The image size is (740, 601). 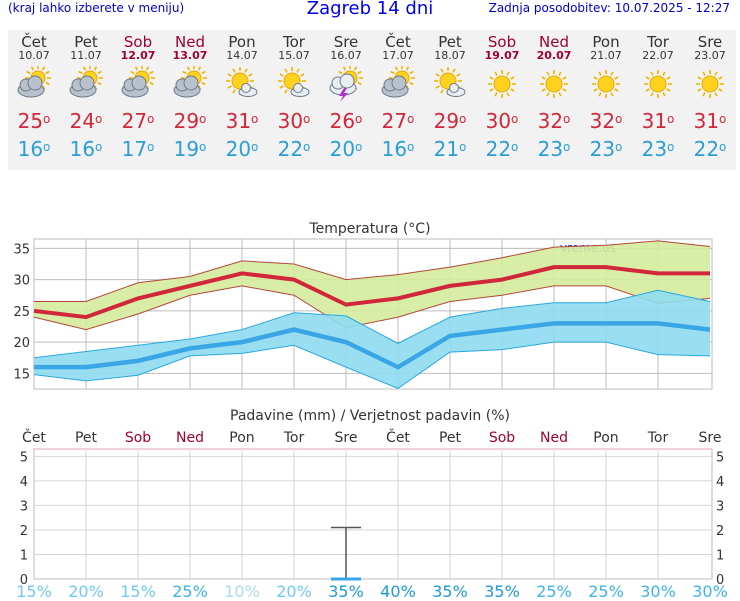 I want to click on min-temp: 19o, so click(x=190, y=149).